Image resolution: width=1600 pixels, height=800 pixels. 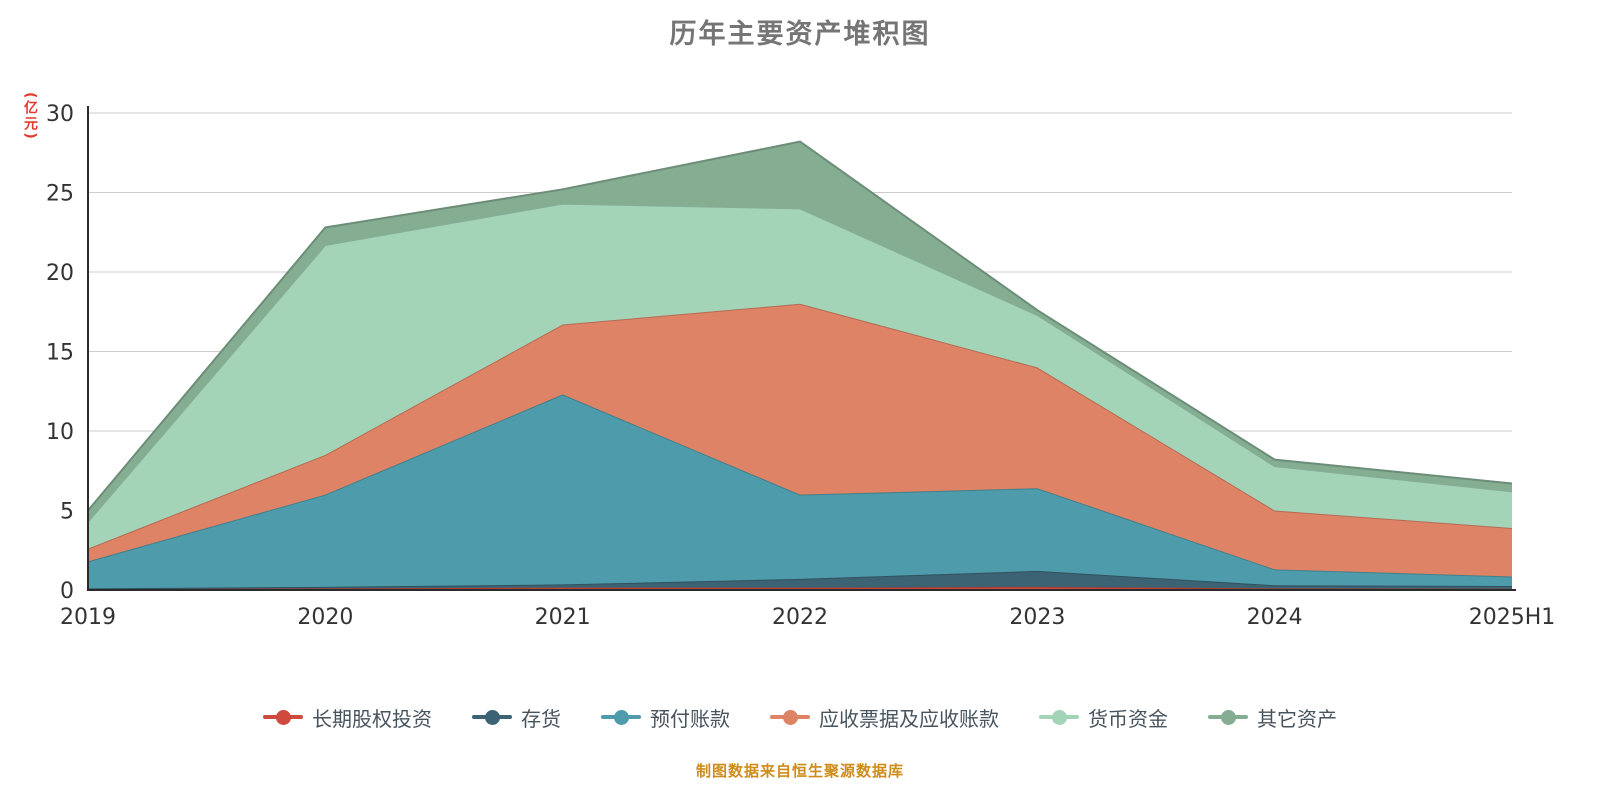 I want to click on y-tick-label: 20, so click(x=60, y=273).